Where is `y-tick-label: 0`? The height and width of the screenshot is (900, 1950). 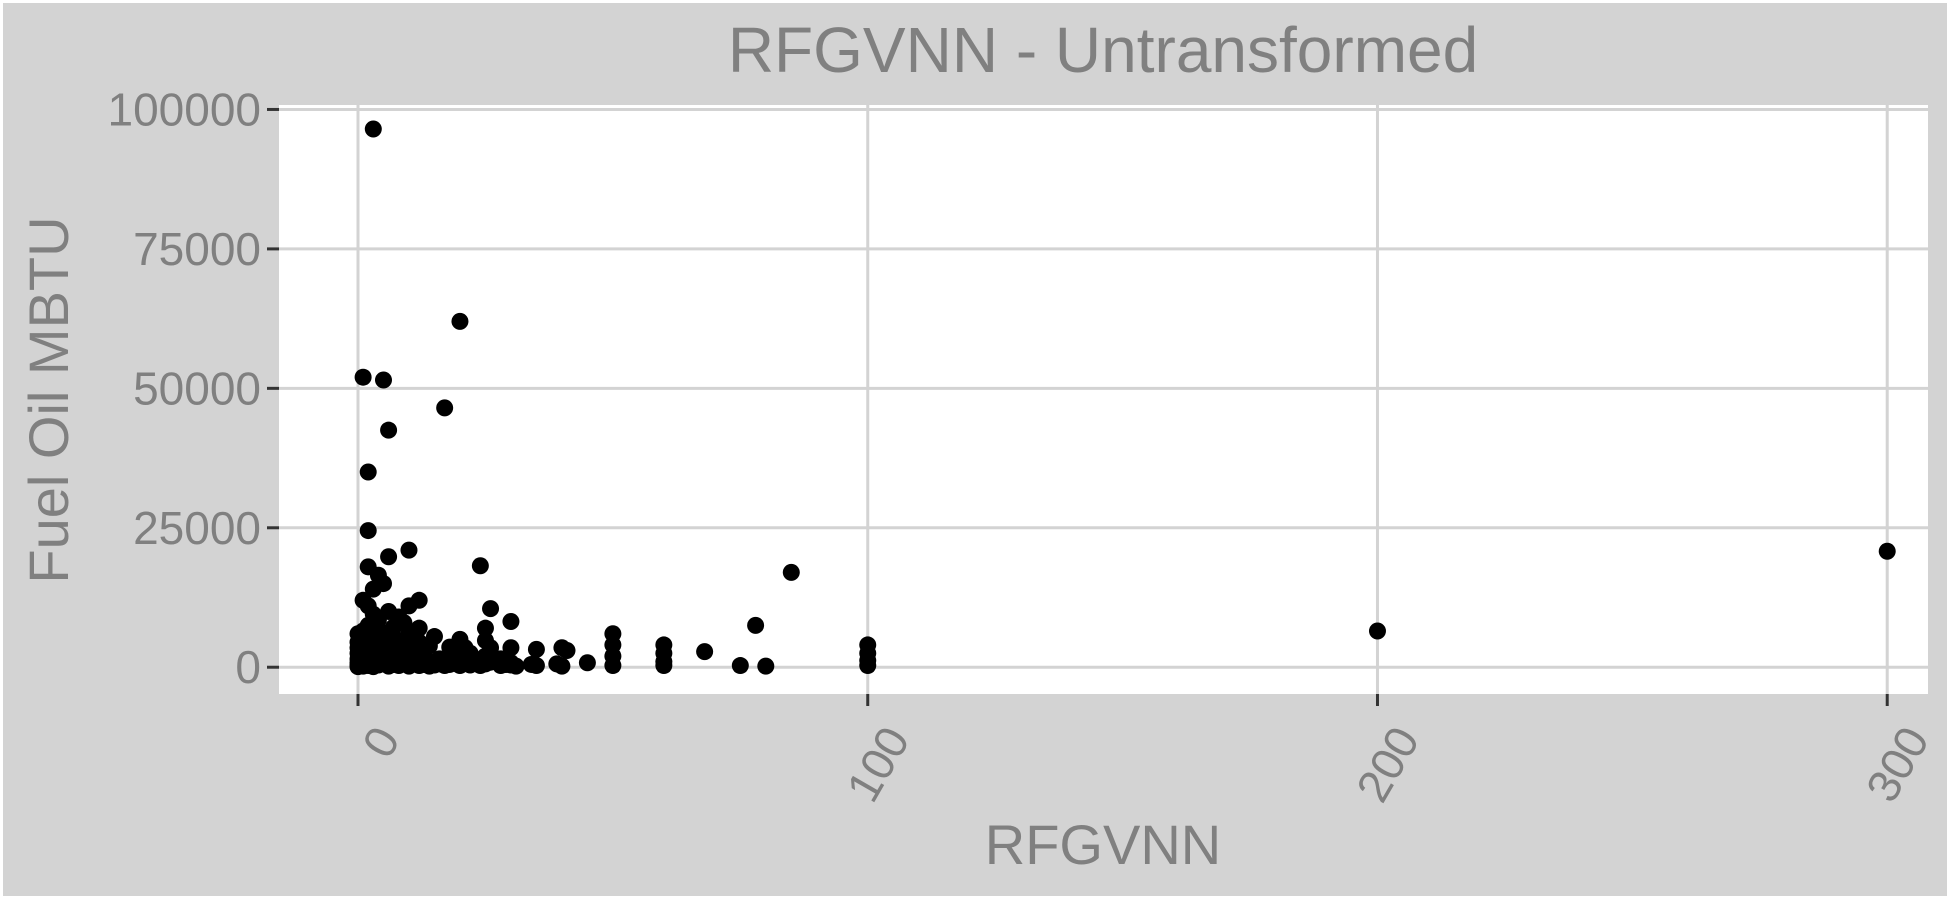
y-tick-label: 0 is located at coordinates (248, 667).